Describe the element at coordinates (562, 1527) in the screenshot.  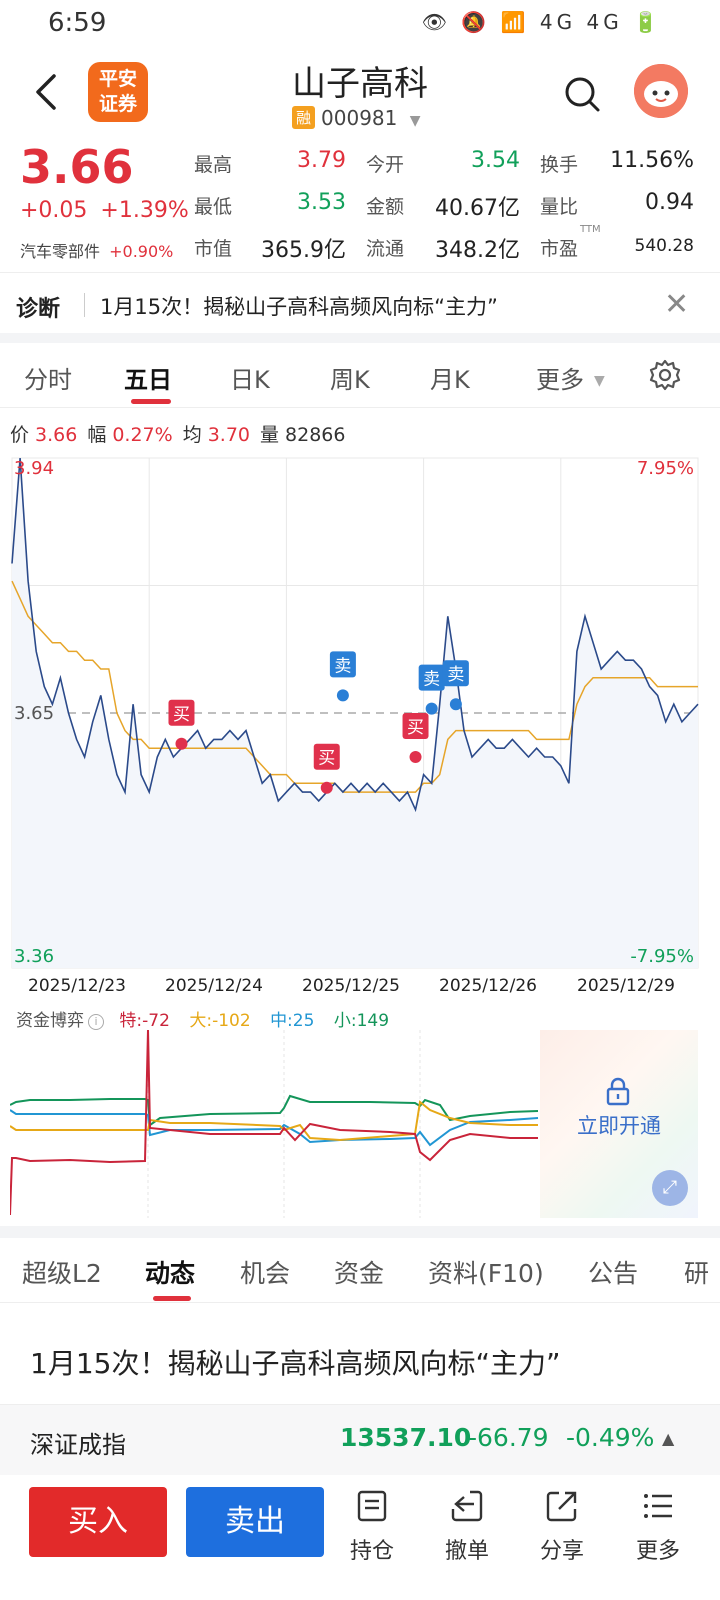
I see `share-button: 分享` at that location.